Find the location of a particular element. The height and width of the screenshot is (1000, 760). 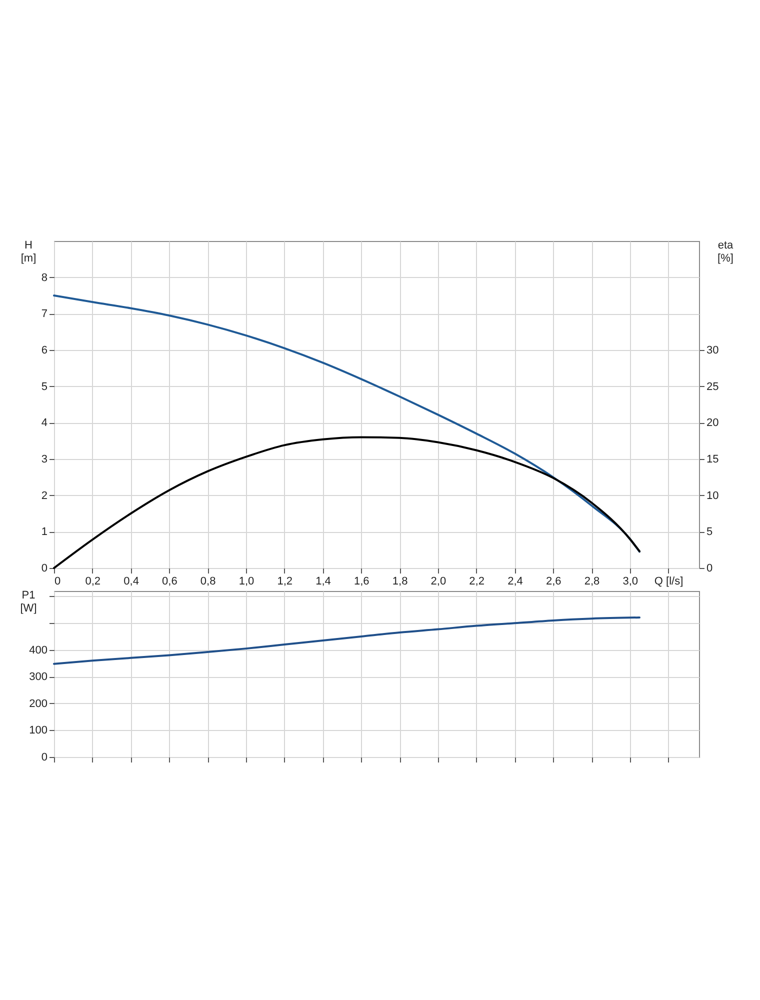

x-tick-label: 1,4 is located at coordinates (323, 582).